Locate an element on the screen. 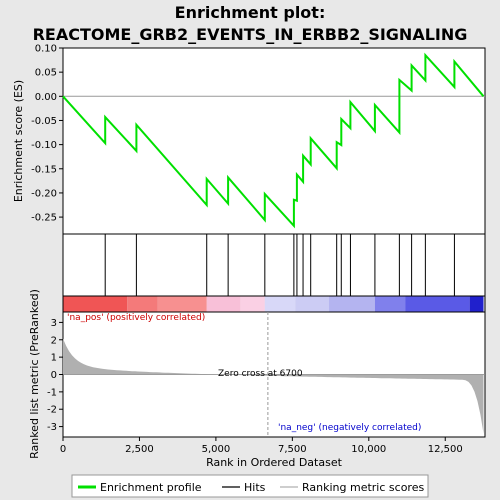 The width and height of the screenshot is (500, 500). metric-y-tick-label: 1 is located at coordinates (54, 358).